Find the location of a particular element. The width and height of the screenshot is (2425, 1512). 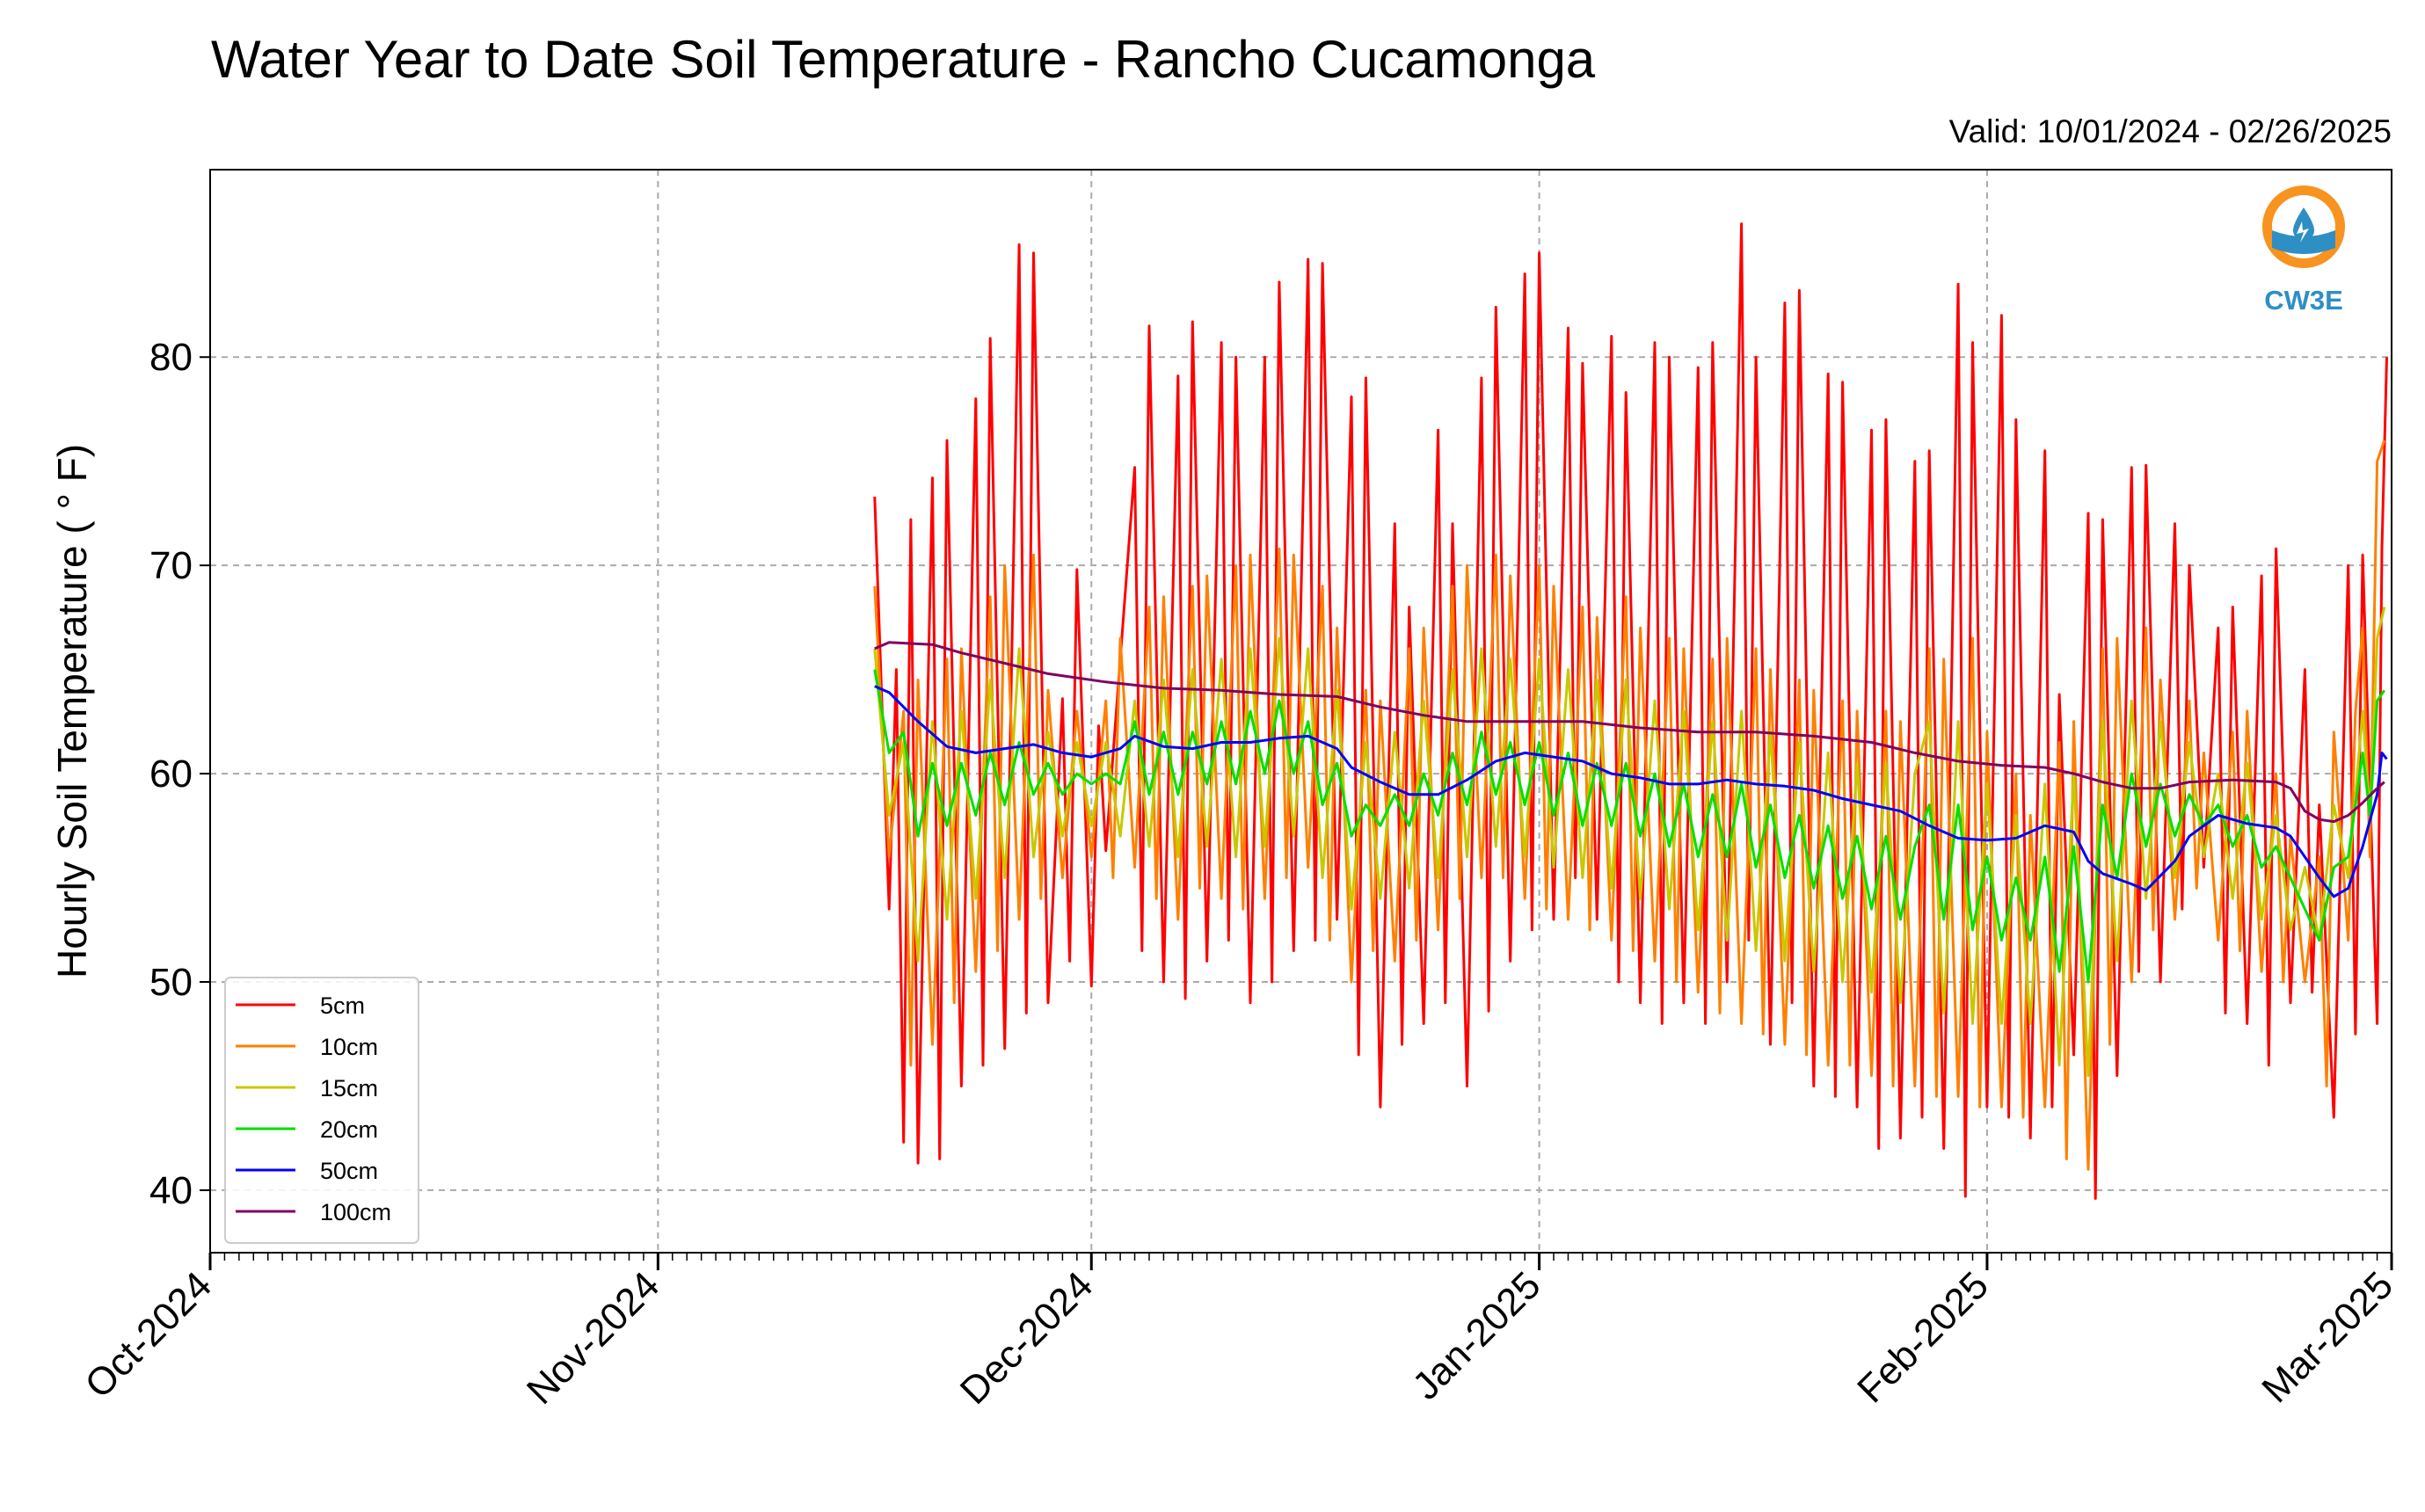

x-tick-label: Dec-2024 is located at coordinates (1027, 1338).